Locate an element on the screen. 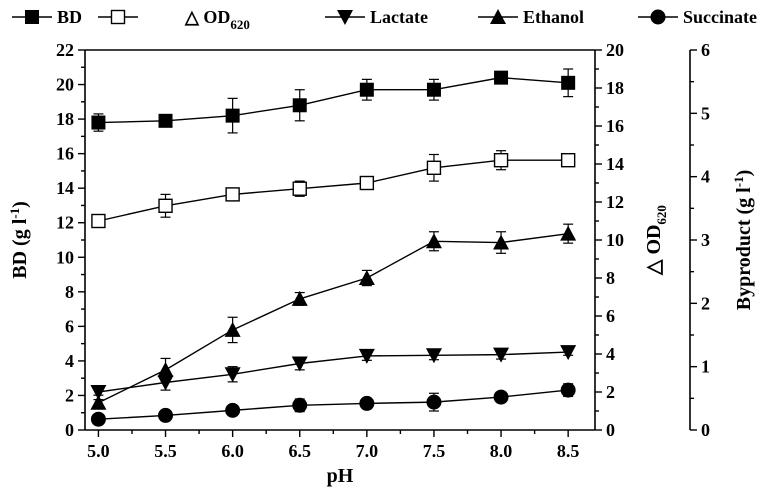 This screenshot has height=500, width=763. series-succinate is located at coordinates (333, 404).